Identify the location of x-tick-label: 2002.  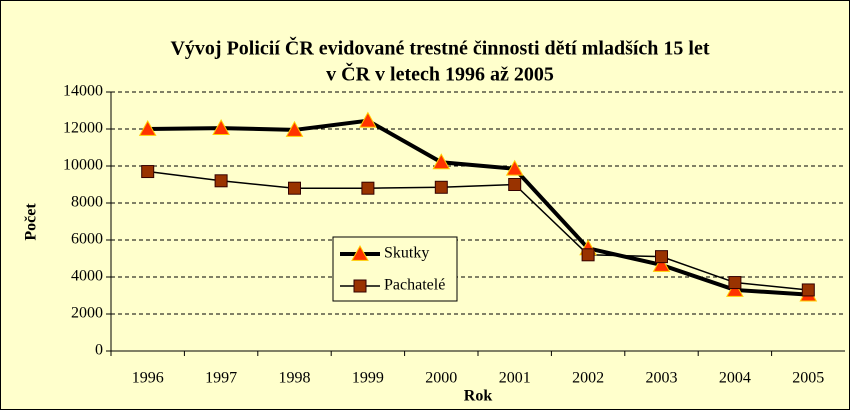
(588, 378).